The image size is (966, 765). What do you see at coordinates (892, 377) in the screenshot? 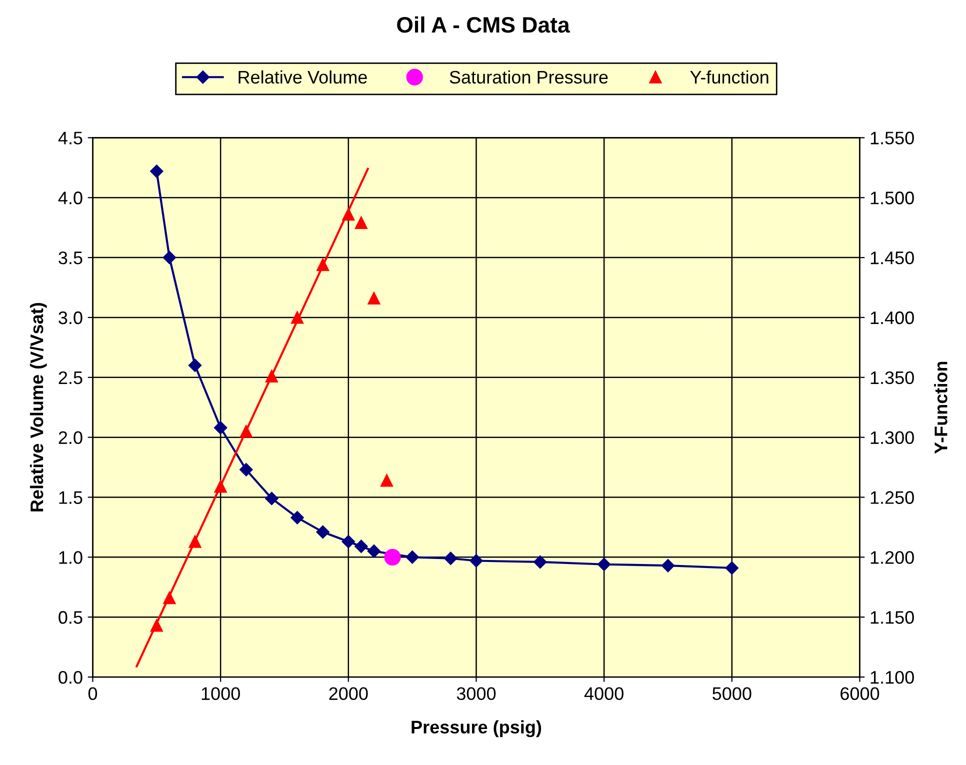
I see `y2-tick-label: 1.350` at bounding box center [892, 377].